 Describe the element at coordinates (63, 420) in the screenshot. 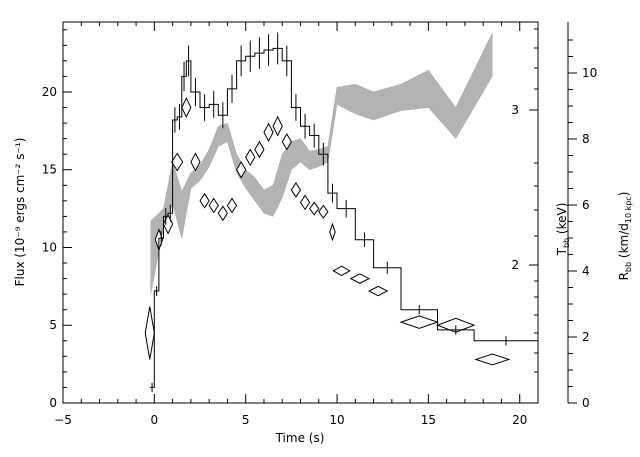

I see `x-tick-label: −5` at that location.